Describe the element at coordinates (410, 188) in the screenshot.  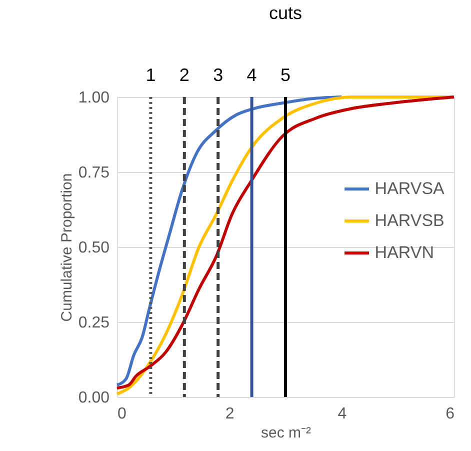
I see `legend-label: HARVSA` at that location.